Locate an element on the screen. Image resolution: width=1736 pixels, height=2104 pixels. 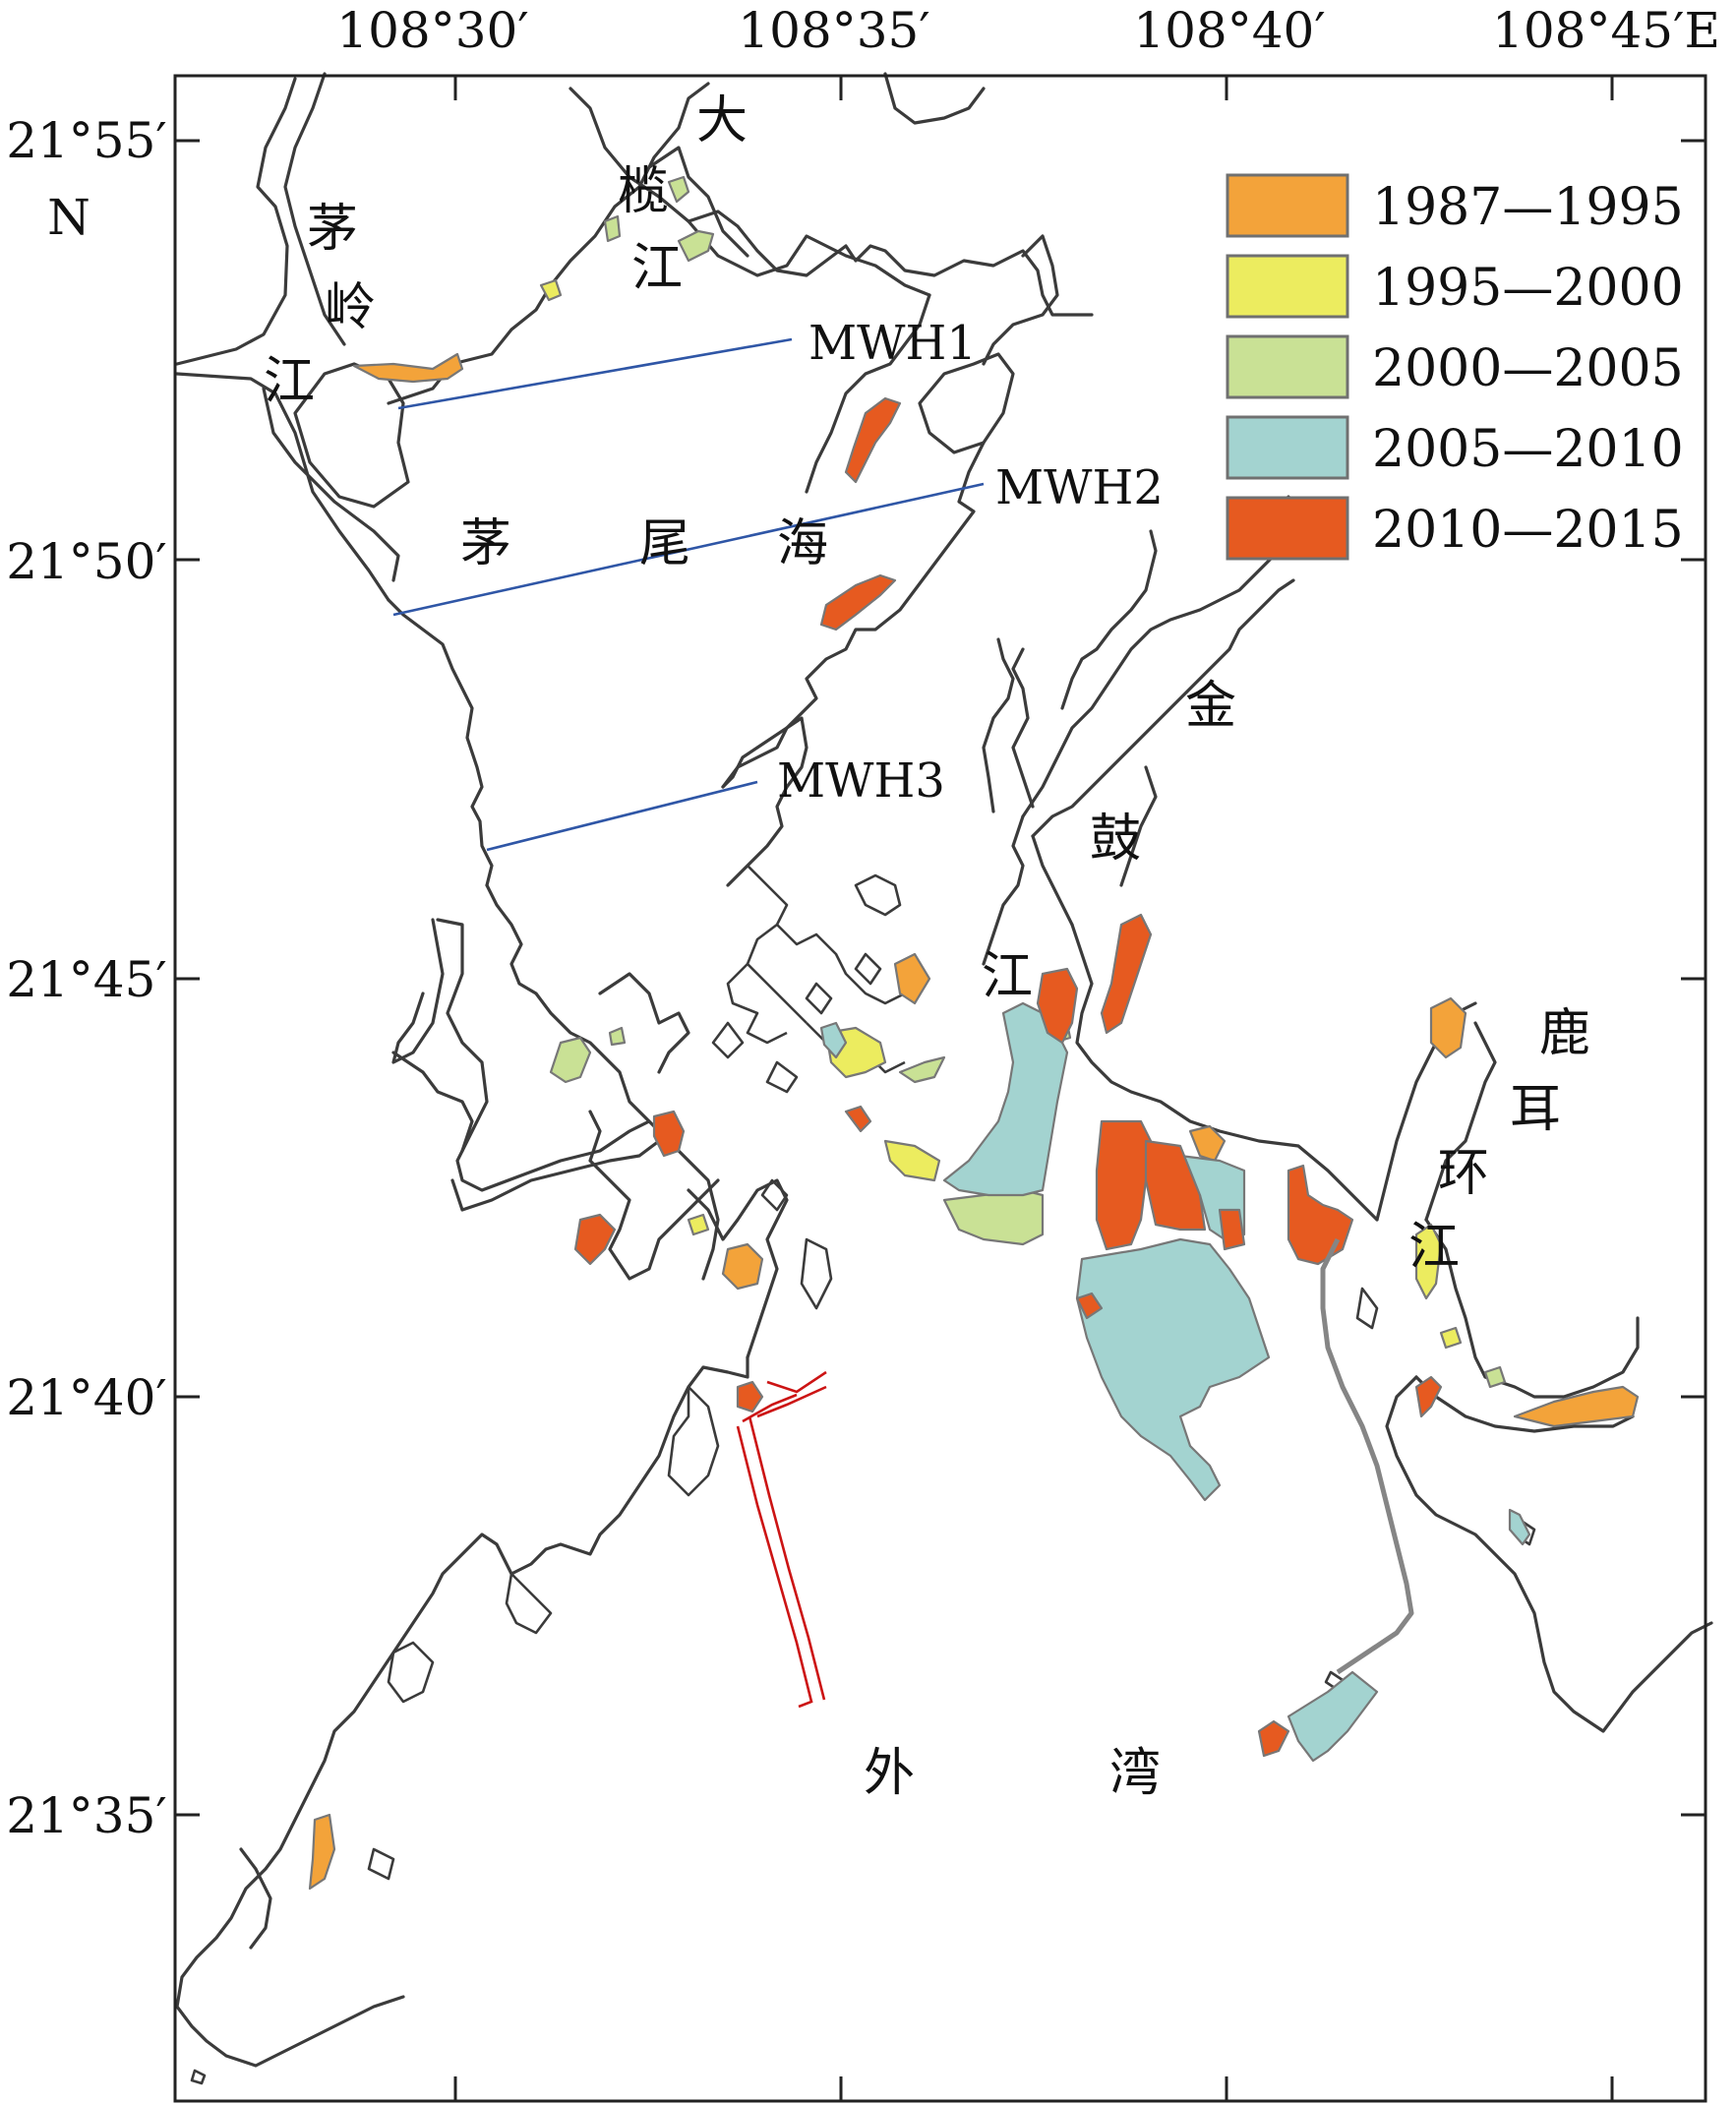
legend-label: 2010—2015 is located at coordinates (1528, 530).